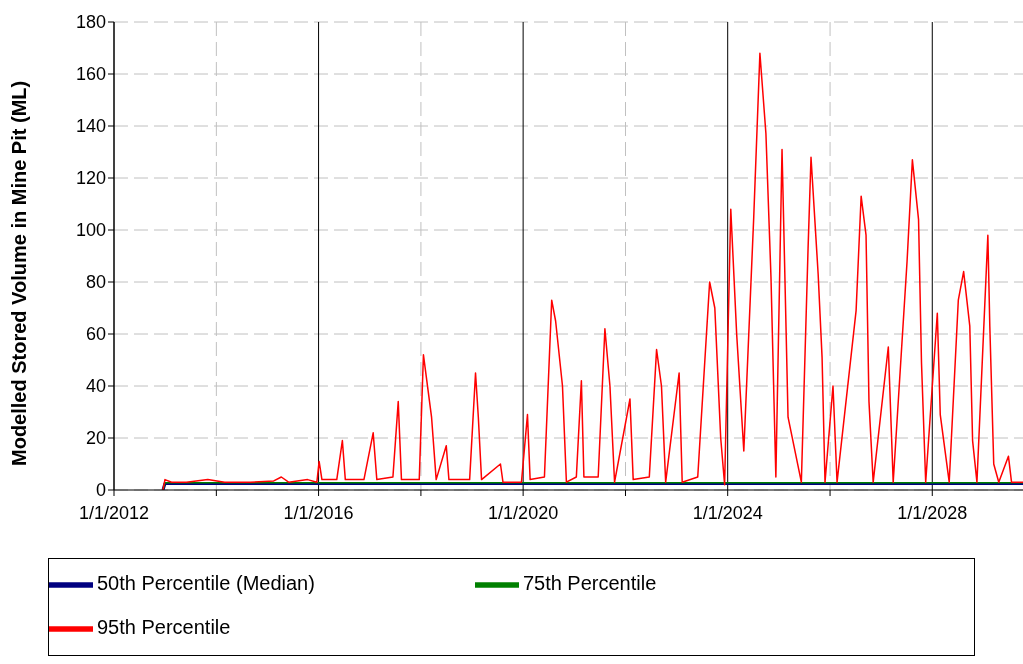  I want to click on y-tick-label: 80, so click(95, 282).